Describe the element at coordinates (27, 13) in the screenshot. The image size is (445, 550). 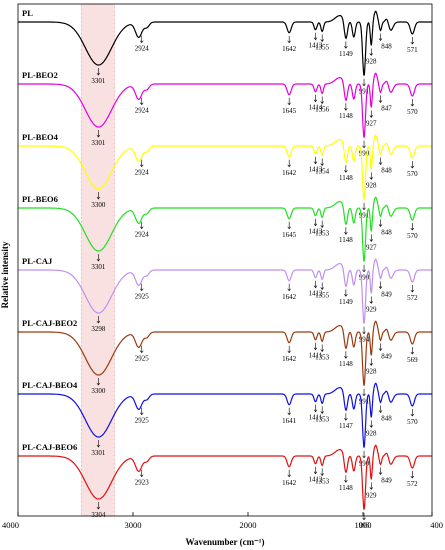
I see `series-label: PL` at that location.